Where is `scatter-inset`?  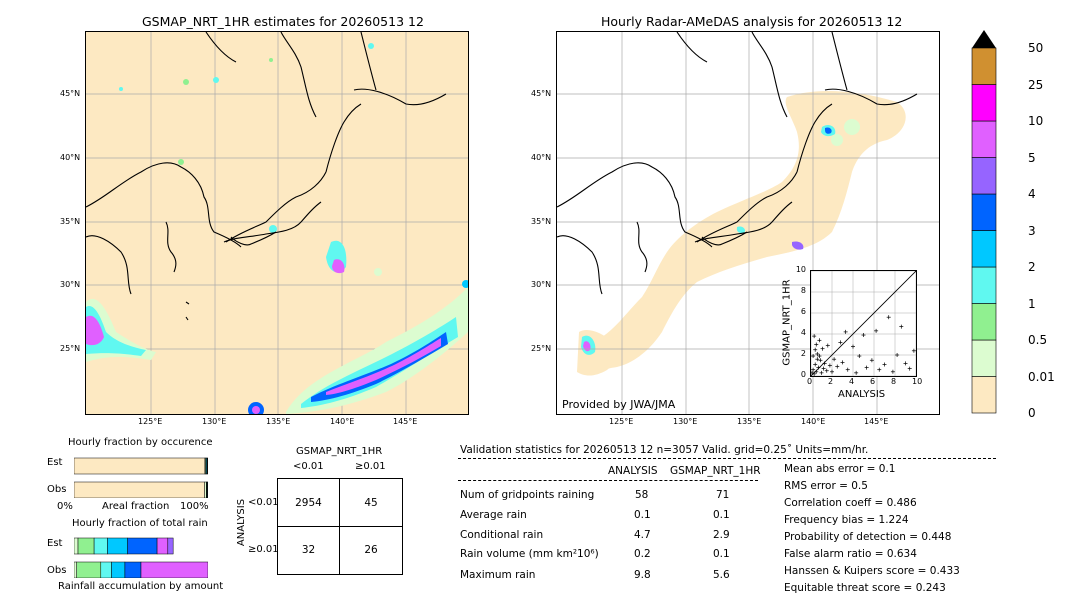
scatter-inset is located at coordinates (863, 323).